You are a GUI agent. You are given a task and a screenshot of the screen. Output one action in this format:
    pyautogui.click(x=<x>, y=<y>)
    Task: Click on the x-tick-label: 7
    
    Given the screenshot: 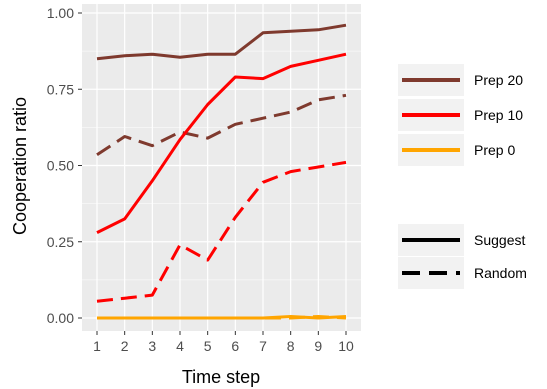 What is the action you would take?
    pyautogui.click(x=263, y=346)
    